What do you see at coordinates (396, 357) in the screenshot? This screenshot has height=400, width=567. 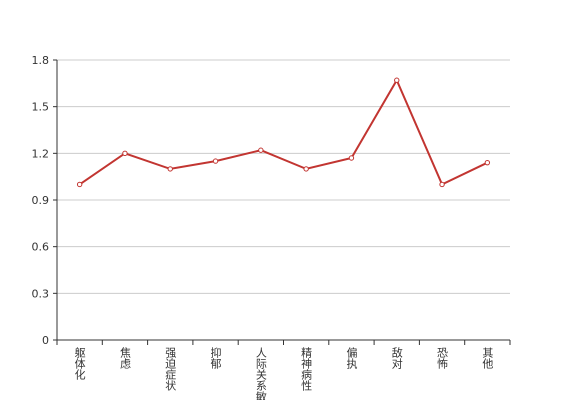 I see `x-tick-label: 敌对` at bounding box center [396, 357].